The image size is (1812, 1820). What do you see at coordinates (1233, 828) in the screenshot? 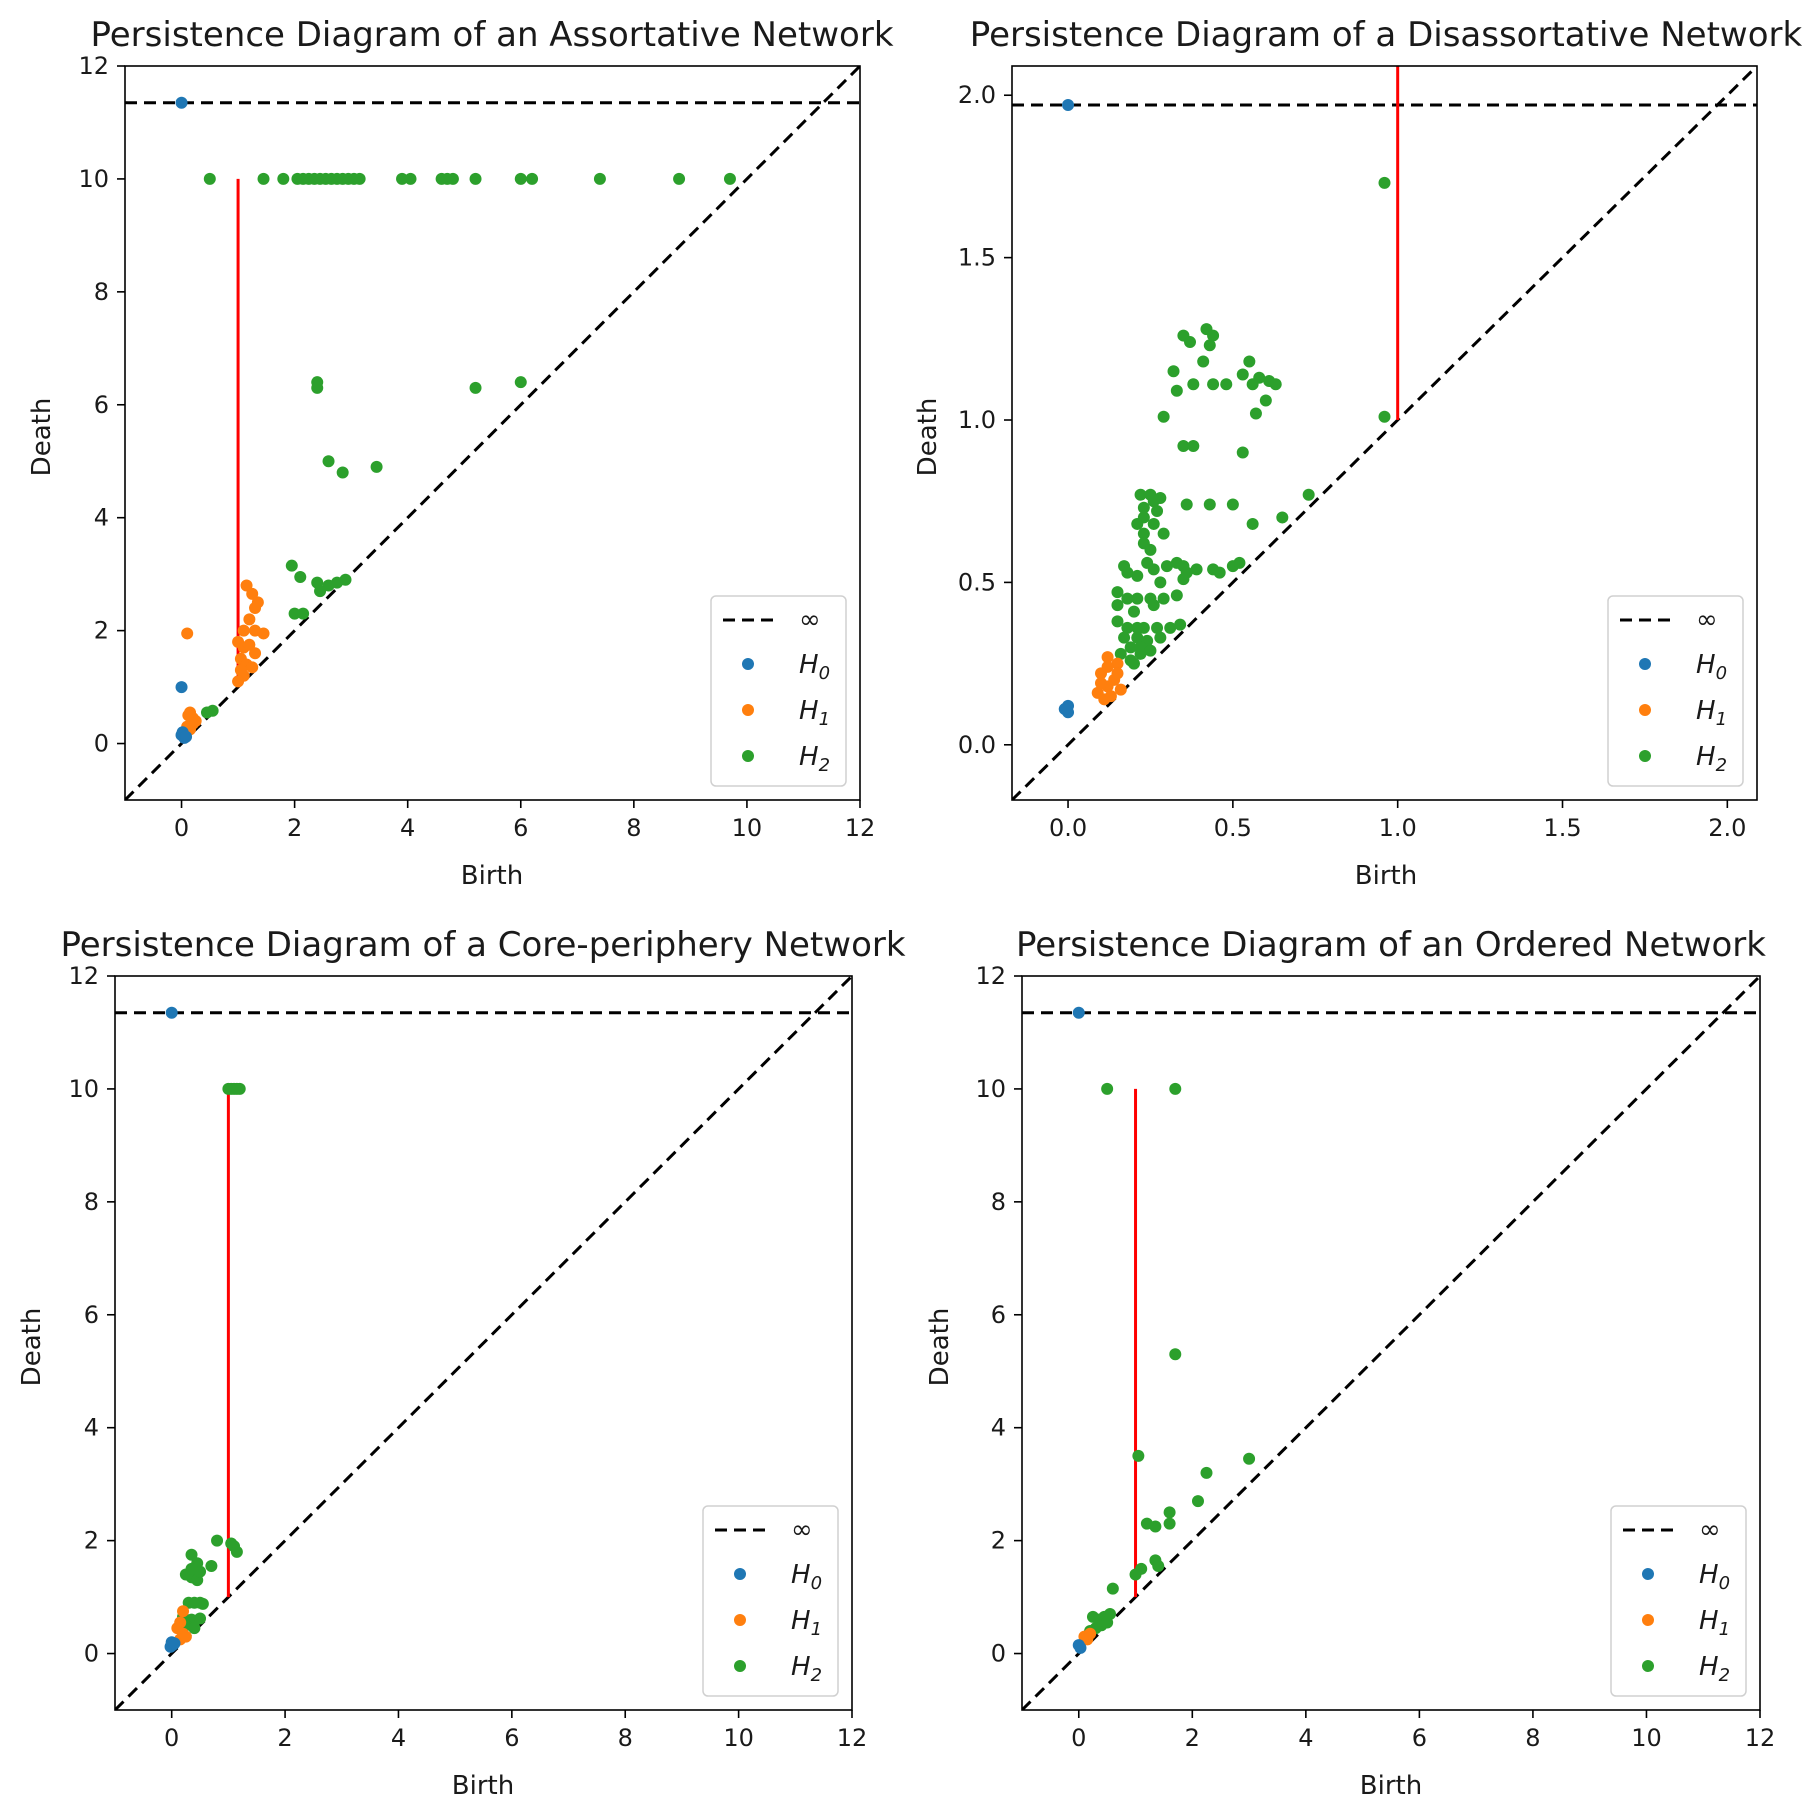
I see `x-tick-label: 0.5` at bounding box center [1233, 828].